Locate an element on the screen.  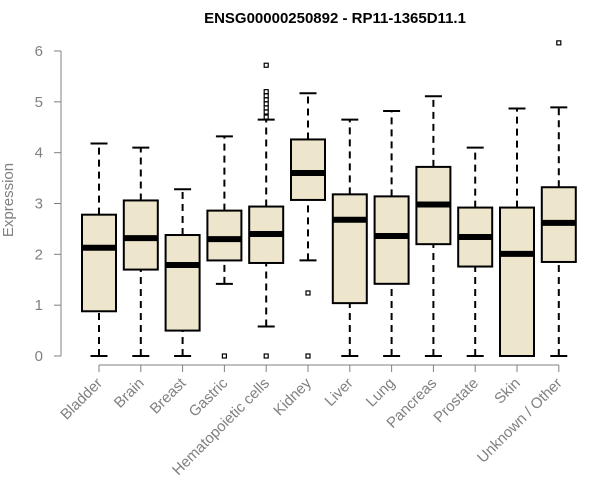
box-skin is located at coordinates (517, 232).